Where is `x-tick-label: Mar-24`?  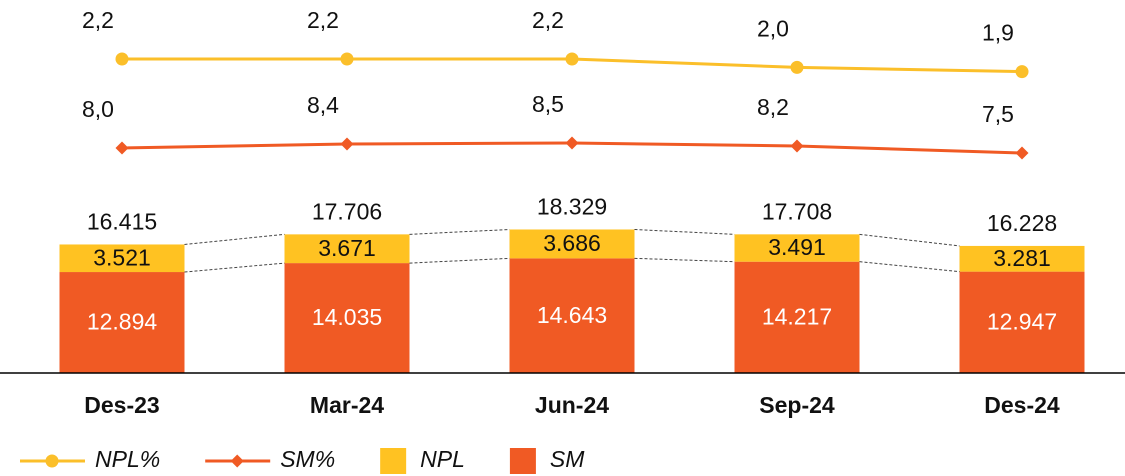 x-tick-label: Mar-24 is located at coordinates (347, 405).